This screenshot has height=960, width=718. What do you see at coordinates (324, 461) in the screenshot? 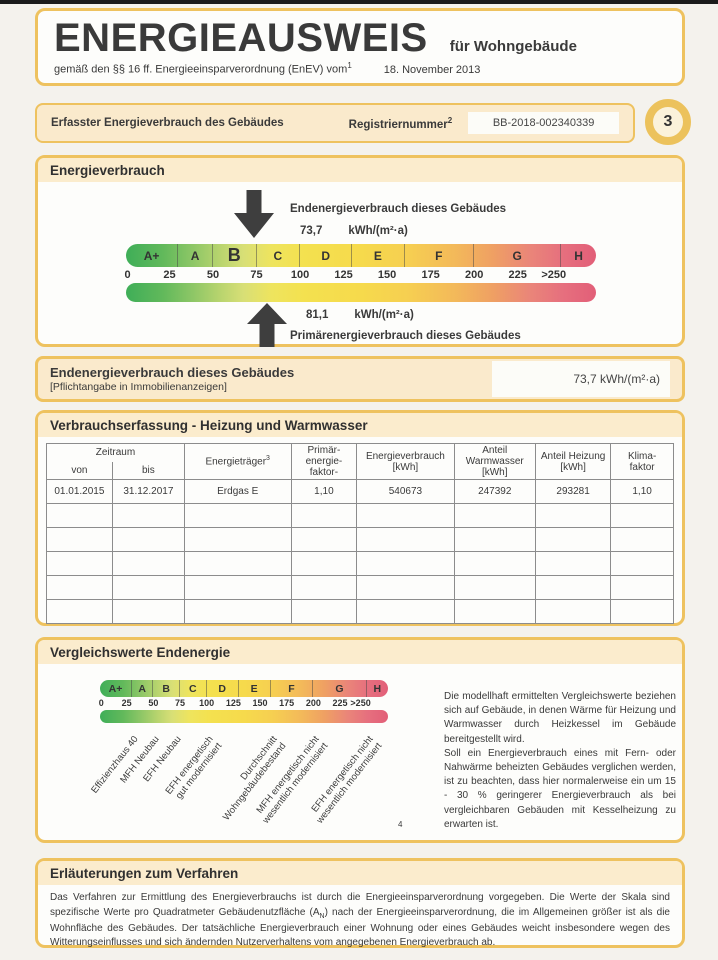
I see `column-header: Primär- energie- faktor-` at bounding box center [324, 461].